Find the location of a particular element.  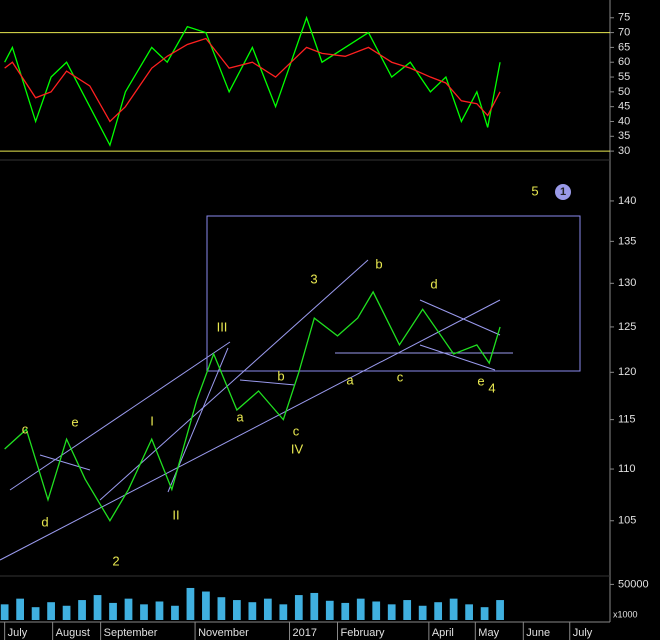

wave-label: I is located at coordinates (152, 420).